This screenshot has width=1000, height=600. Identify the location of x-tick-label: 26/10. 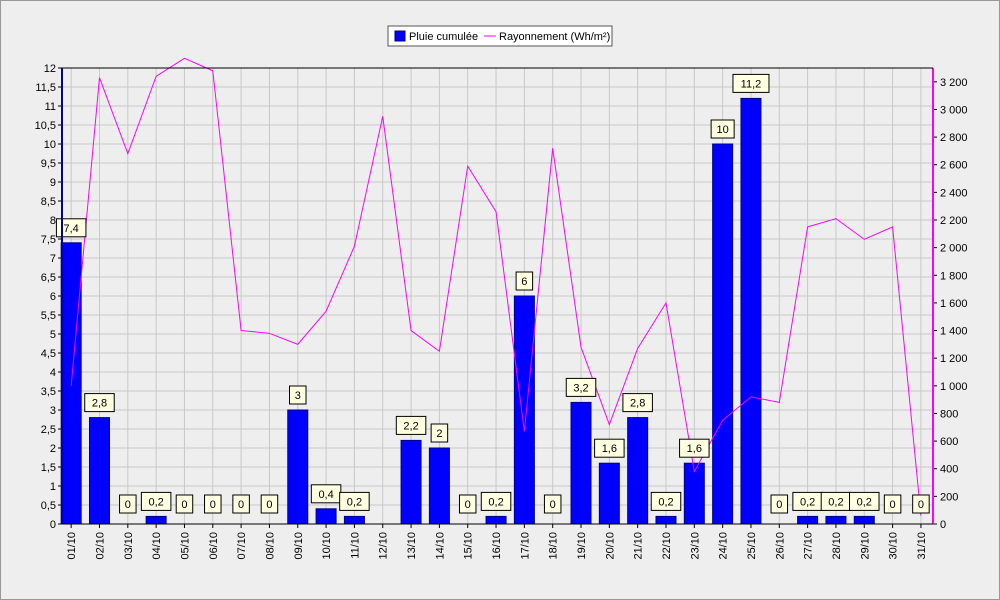
(780, 546).